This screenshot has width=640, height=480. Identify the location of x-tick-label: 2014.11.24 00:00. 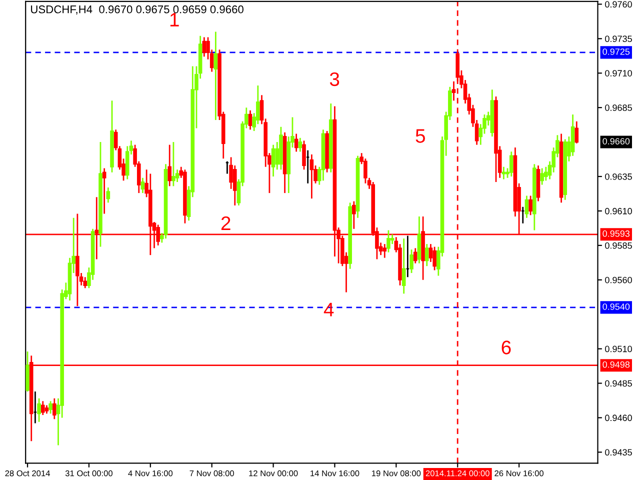
(458, 473).